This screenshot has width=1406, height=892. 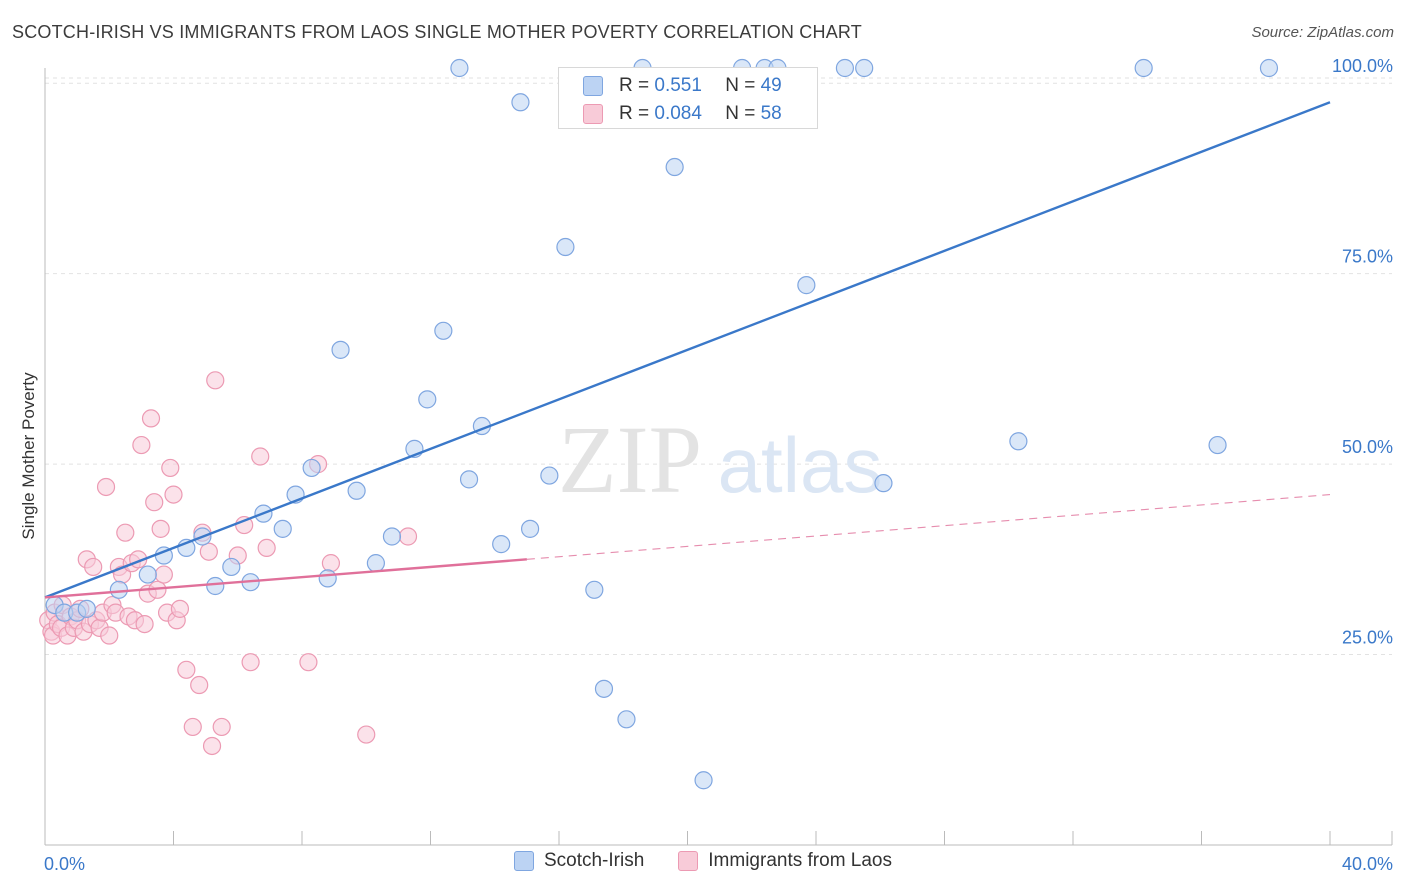 I want to click on immigrants-from-laos-n-value: 58, so click(x=771, y=113).